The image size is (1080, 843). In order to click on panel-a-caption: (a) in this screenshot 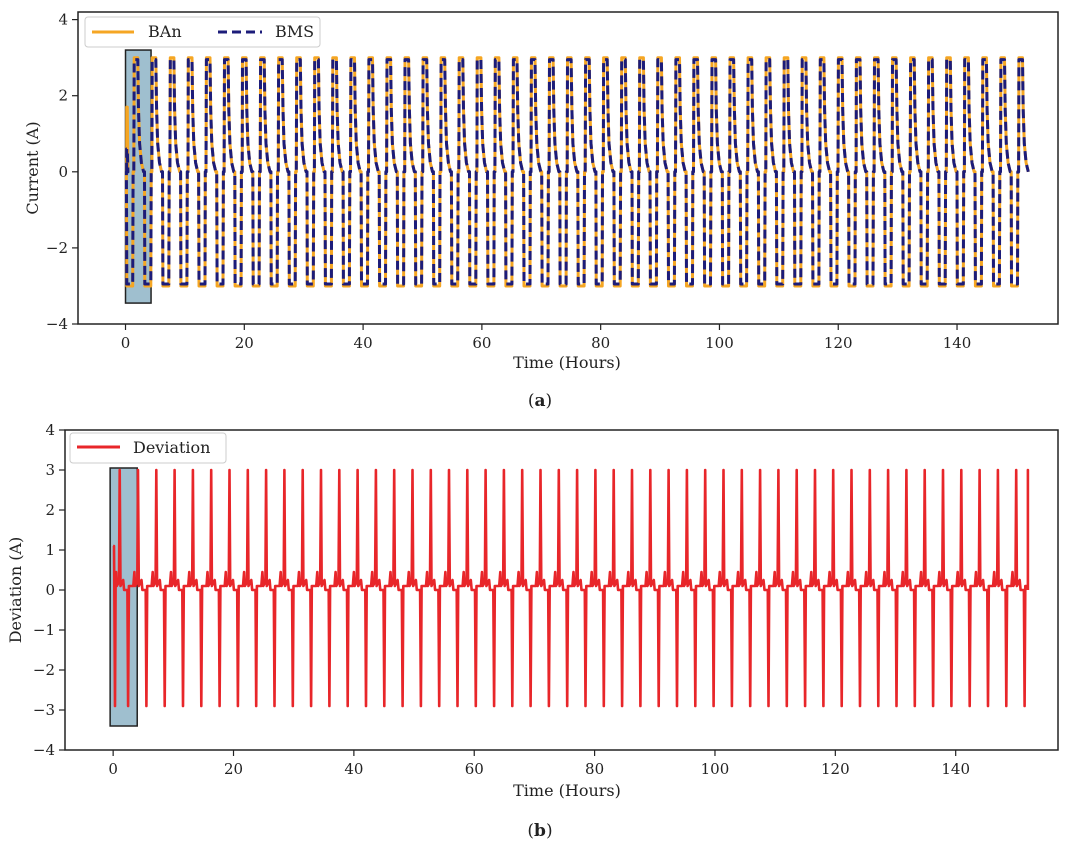, I will do `click(540, 401)`.